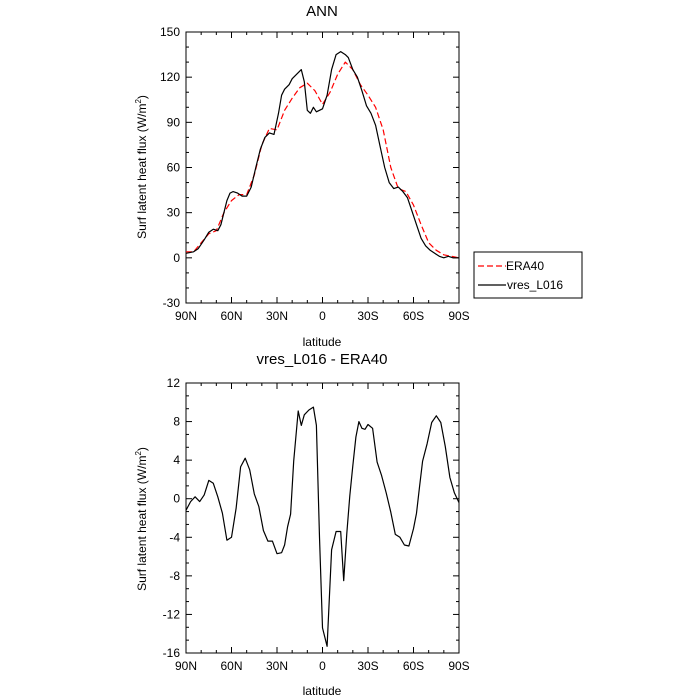 This screenshot has height=700, width=700. What do you see at coordinates (172, 614) in the screenshot?
I see `y-tick-label: -12` at bounding box center [172, 614].